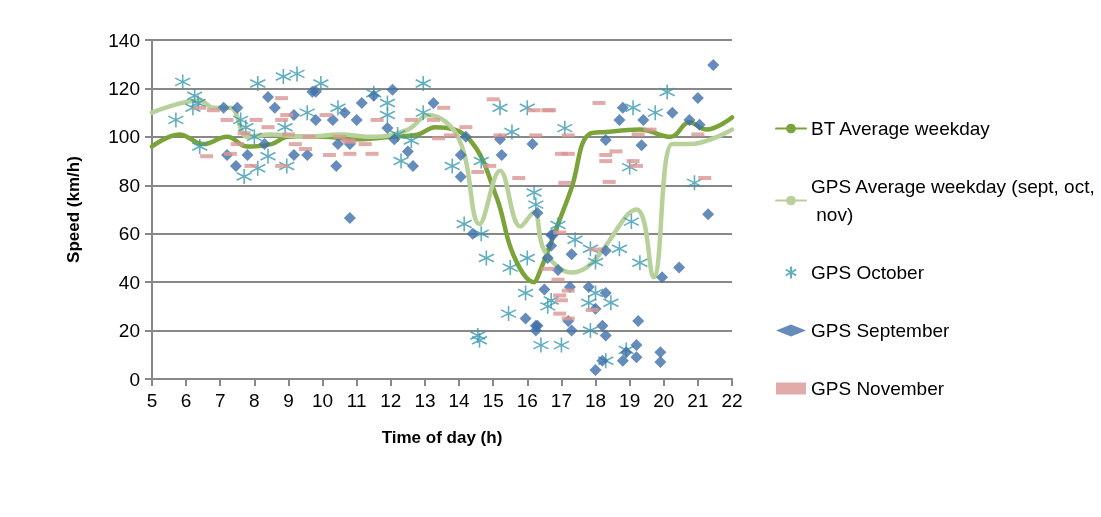 The width and height of the screenshot is (1101, 517). Describe the element at coordinates (186, 400) in the screenshot. I see `x-tick-label: 6` at that location.